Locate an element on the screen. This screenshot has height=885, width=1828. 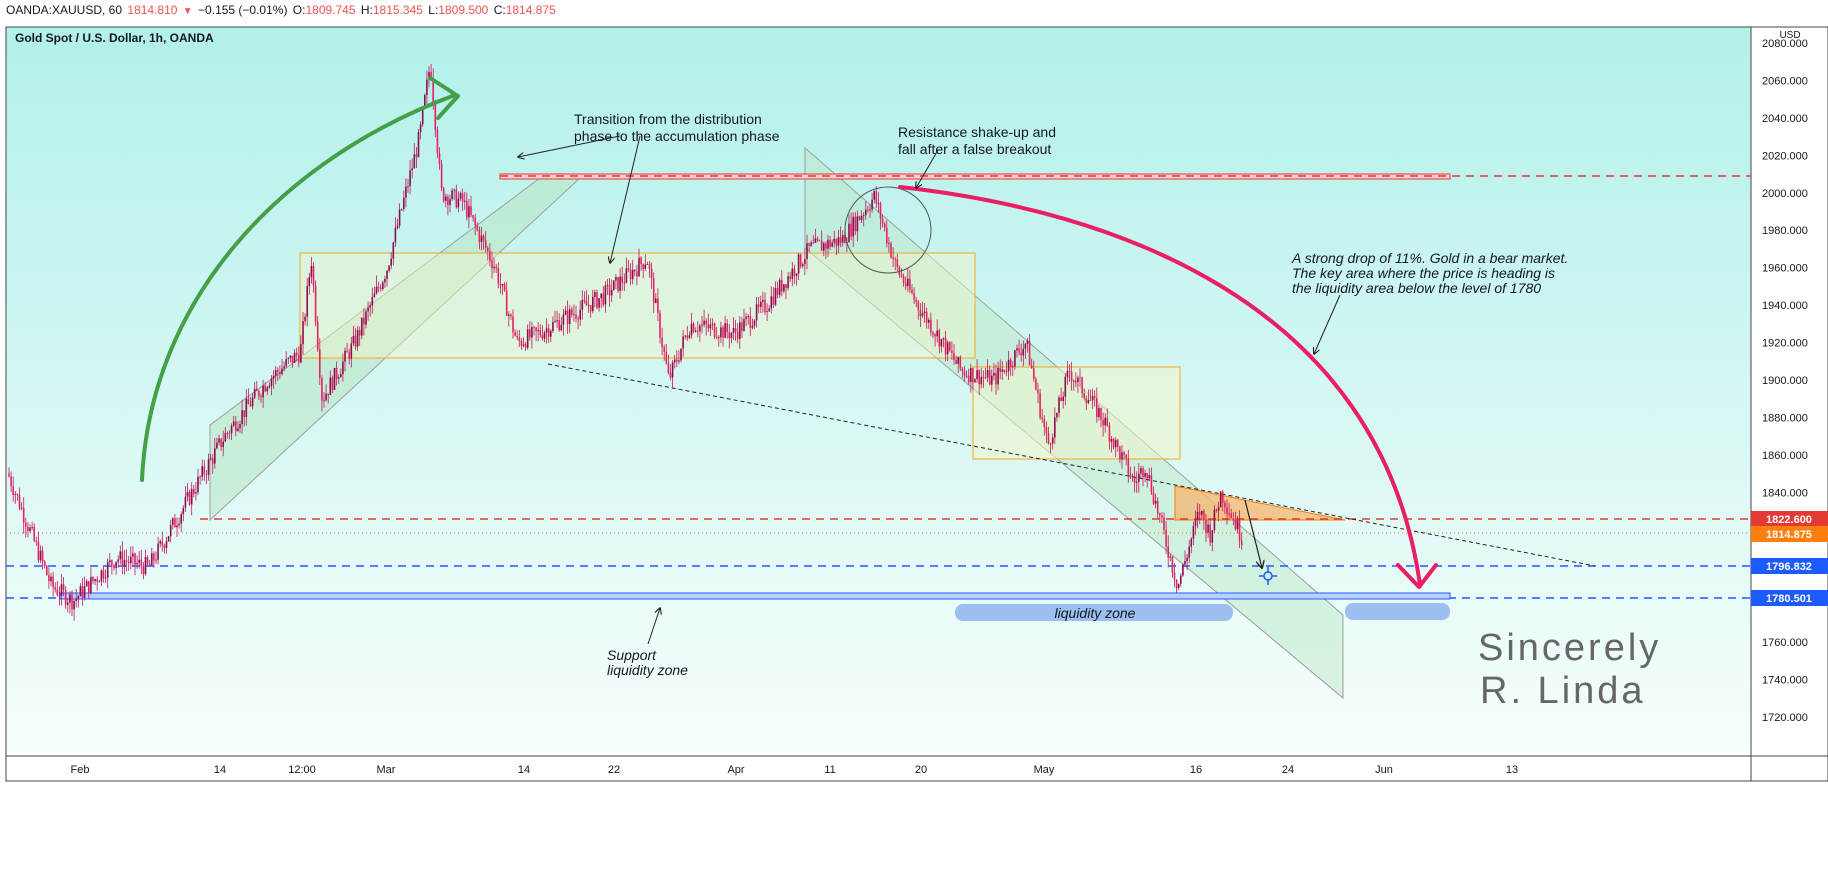
time-axis: Feb 14 12:00 Mar 14 22 Apr 11 20 May 16 24 Jun 13 is located at coordinates (795, 770).